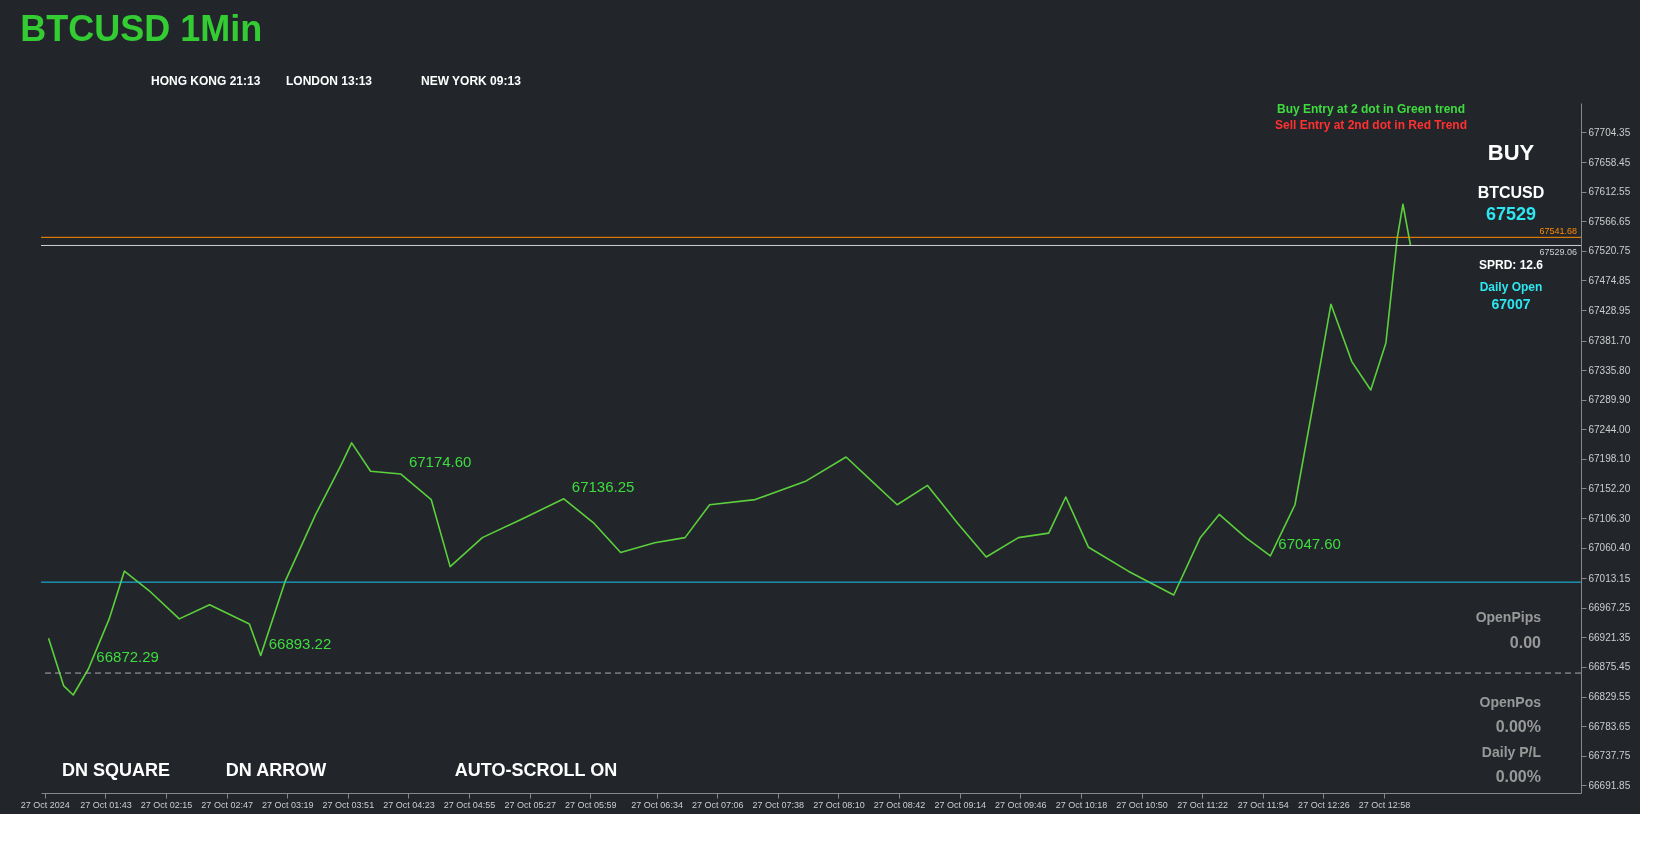 The image size is (1671, 861). What do you see at coordinates (960, 804) in the screenshot?
I see `x-tick-label: 27 Oct 09:14` at bounding box center [960, 804].